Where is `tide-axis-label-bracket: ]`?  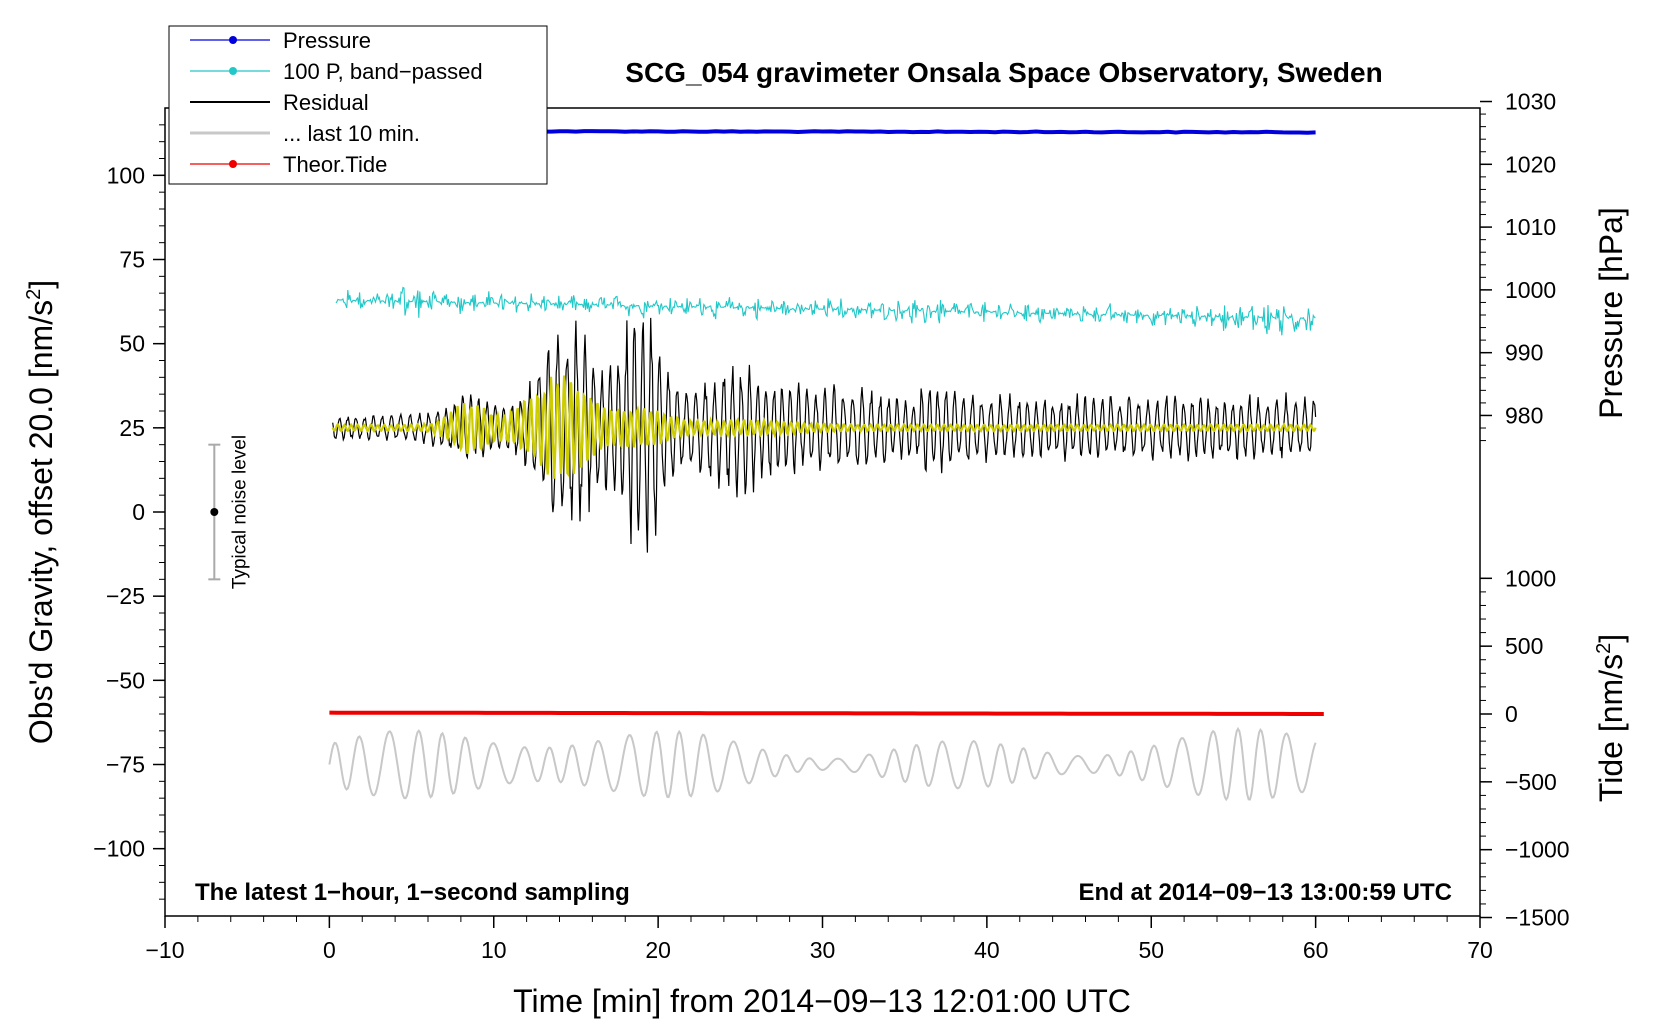
tide-axis-label-bracket: ] is located at coordinates (1611, 638).